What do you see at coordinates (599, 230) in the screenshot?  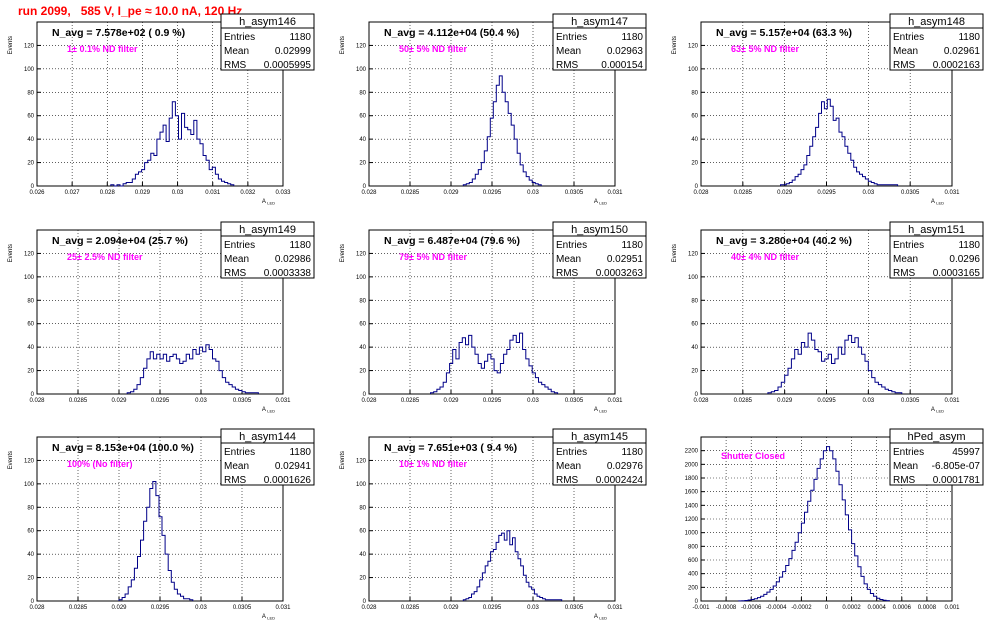 I see `stats-box-title: h_asym150` at bounding box center [599, 230].